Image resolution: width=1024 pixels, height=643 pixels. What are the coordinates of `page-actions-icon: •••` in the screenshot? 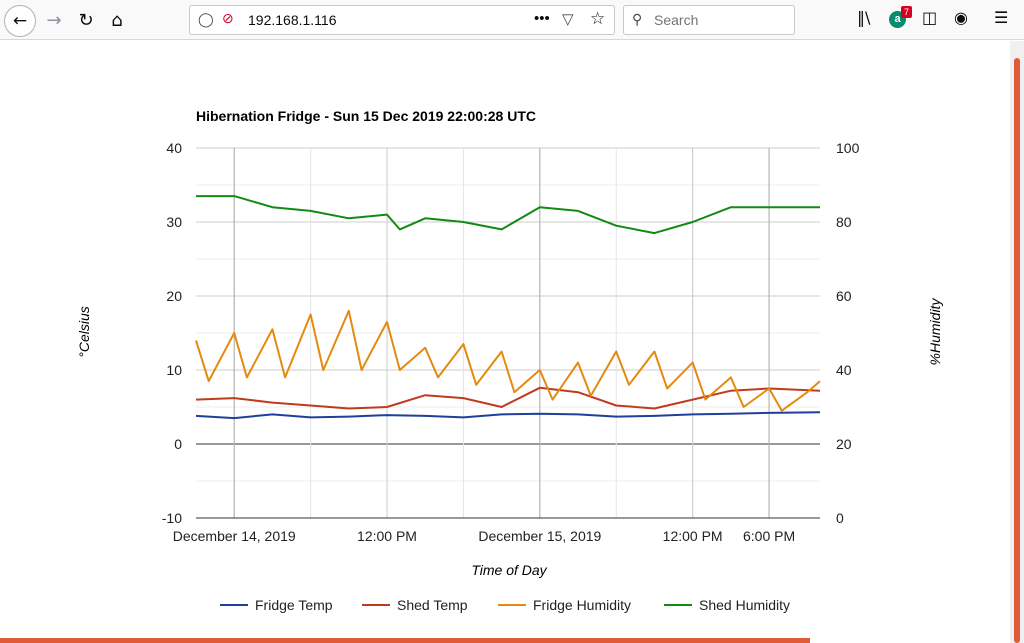 It's located at (542, 18).